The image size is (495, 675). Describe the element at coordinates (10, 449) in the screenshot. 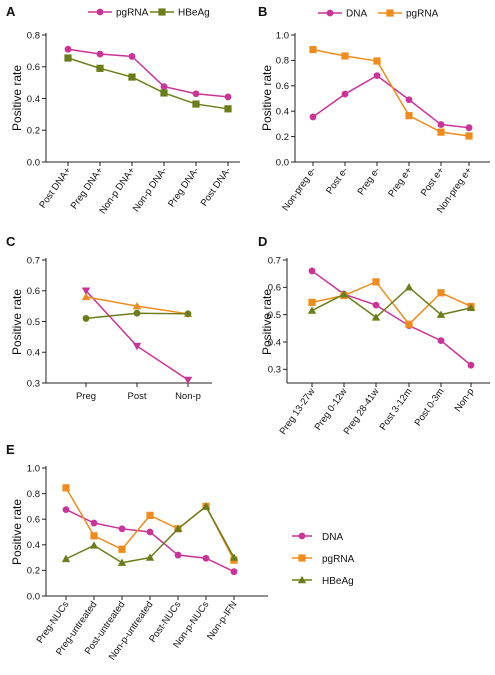

I see `panel-label-e: E` at that location.